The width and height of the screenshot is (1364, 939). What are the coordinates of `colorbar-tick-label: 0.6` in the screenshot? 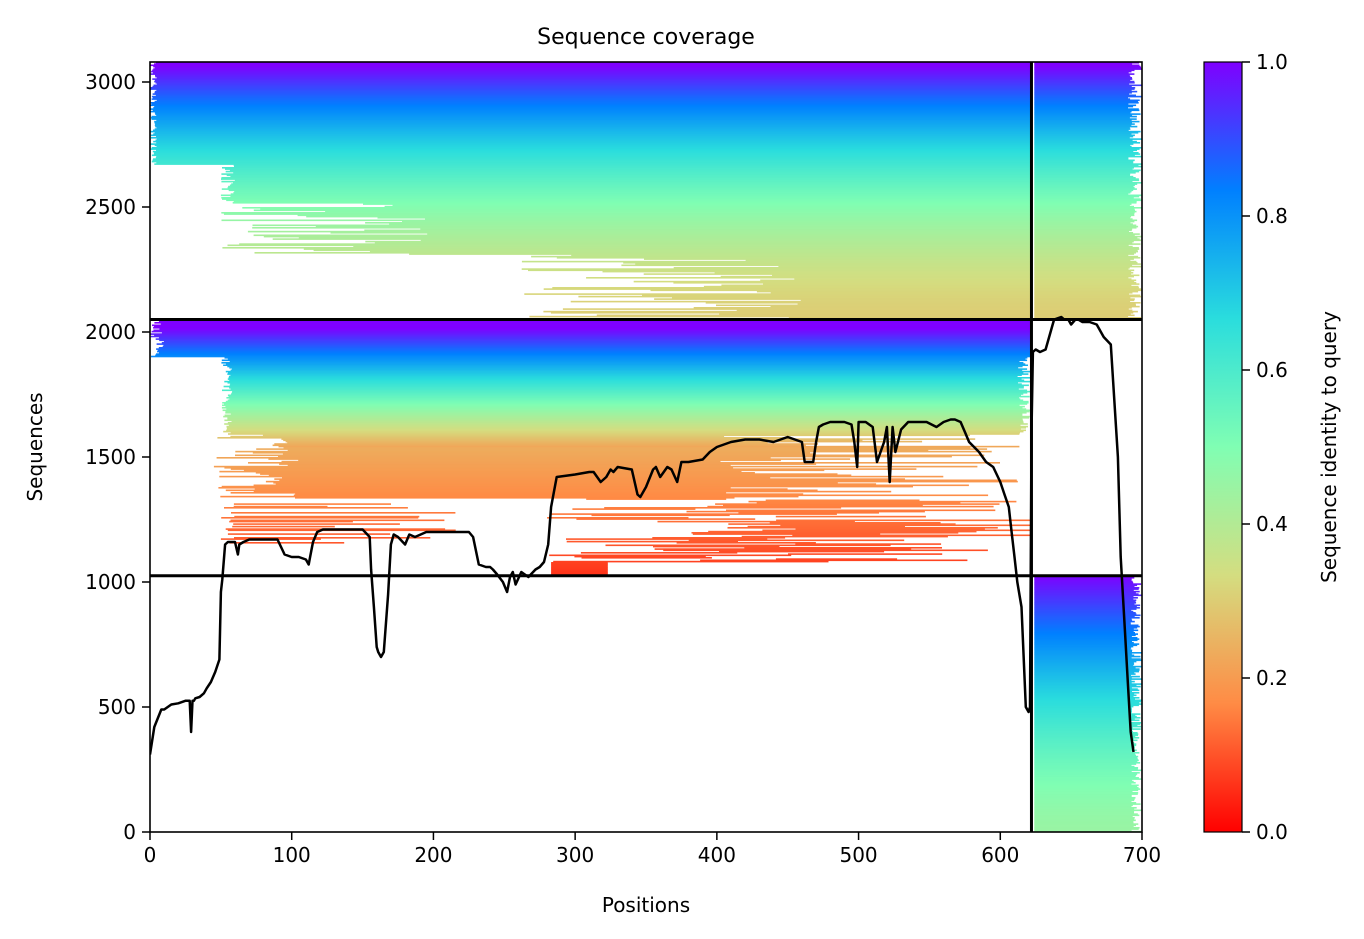 It's located at (1272, 370).